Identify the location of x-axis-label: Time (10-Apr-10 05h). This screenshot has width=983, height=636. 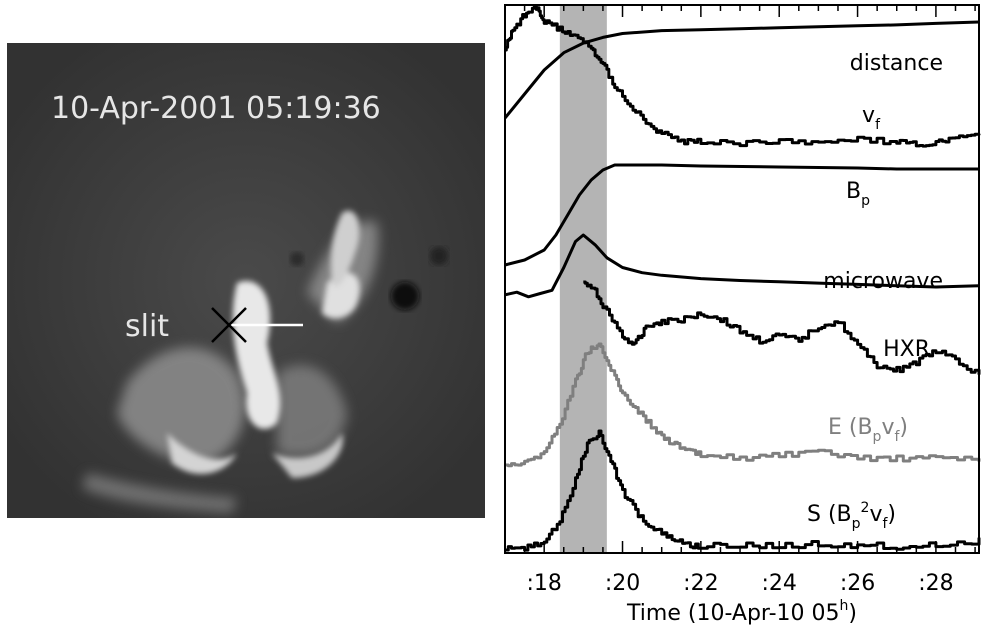
(741, 612).